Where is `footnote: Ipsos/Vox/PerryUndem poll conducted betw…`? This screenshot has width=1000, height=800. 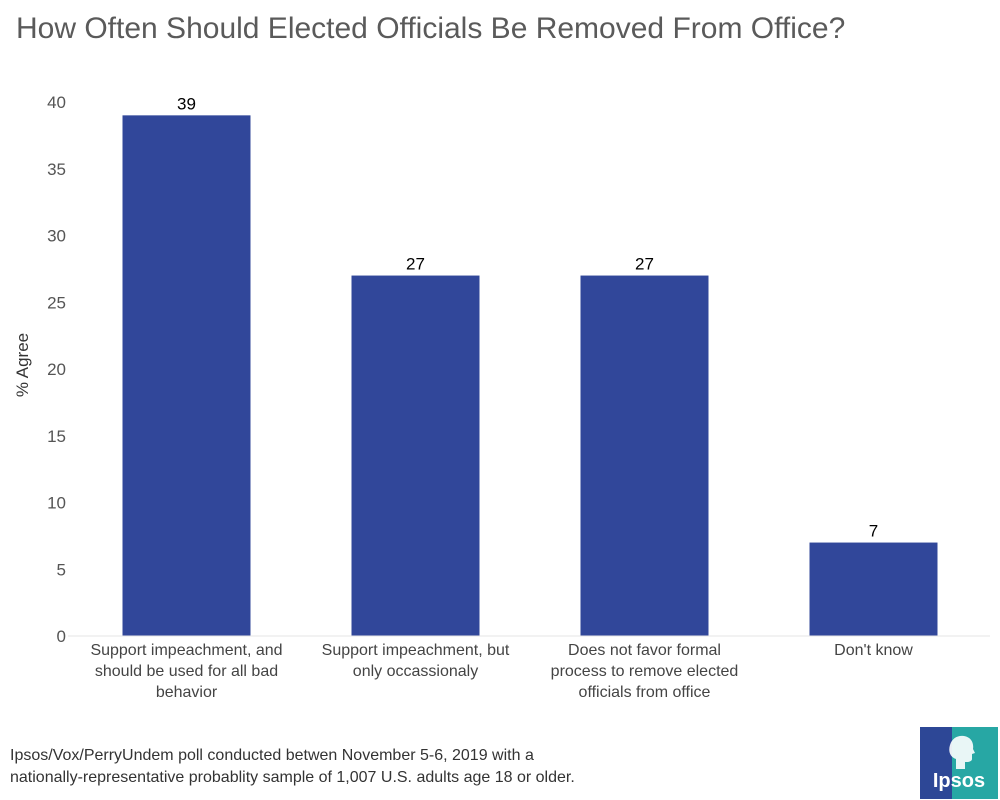 footnote: Ipsos/Vox/PerryUndem poll conducted betw… is located at coordinates (390, 767).